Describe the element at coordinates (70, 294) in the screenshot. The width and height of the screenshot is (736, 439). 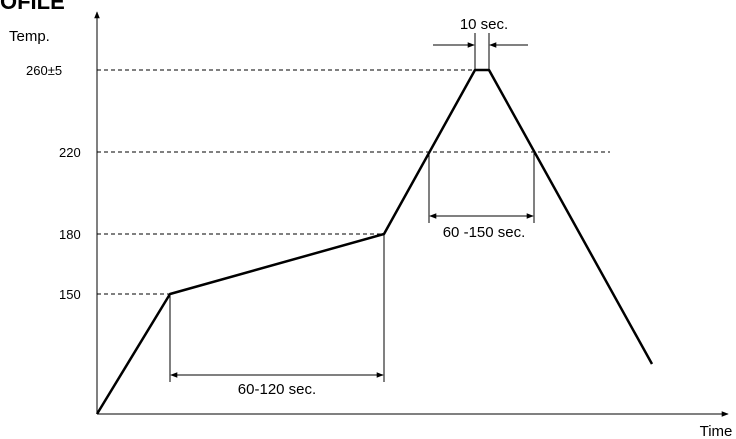
I see `level-label-150: 150` at that location.